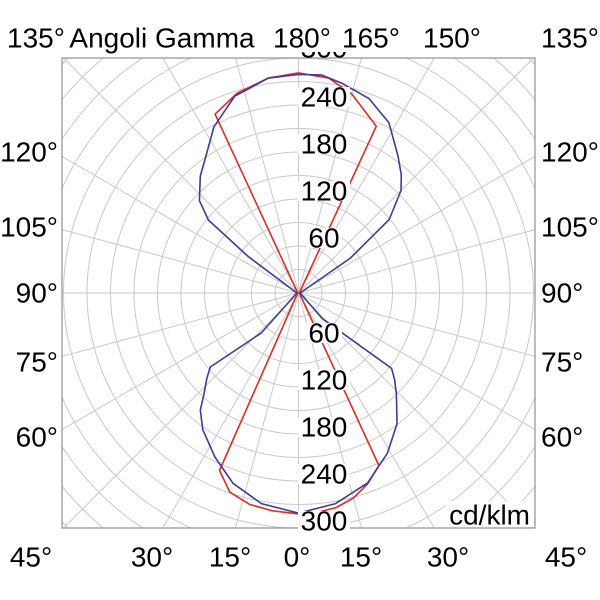 The image size is (600, 600). I want to click on top-label-band, so click(300, 26).